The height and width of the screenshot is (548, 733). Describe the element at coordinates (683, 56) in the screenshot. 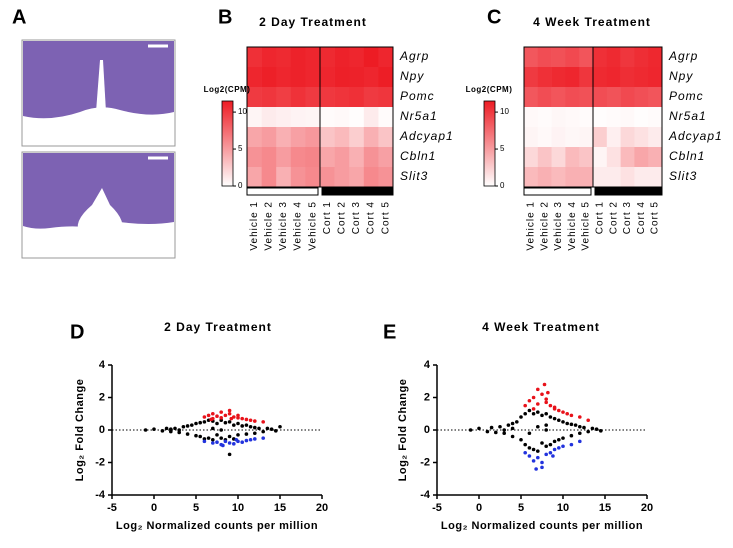

I see `row-label: Agrp` at that location.